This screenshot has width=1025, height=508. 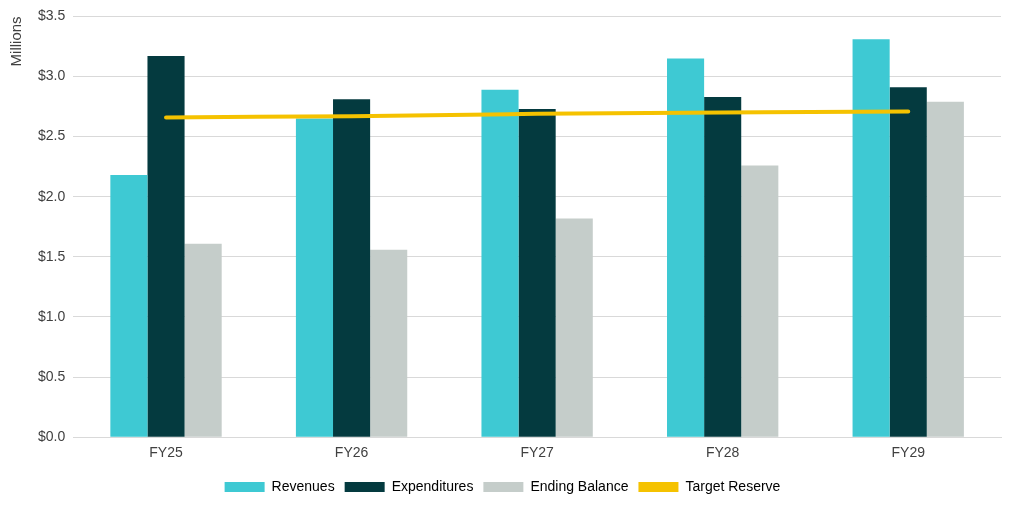 What do you see at coordinates (303, 485) in the screenshot?
I see `legend-label: Revenues` at bounding box center [303, 485].